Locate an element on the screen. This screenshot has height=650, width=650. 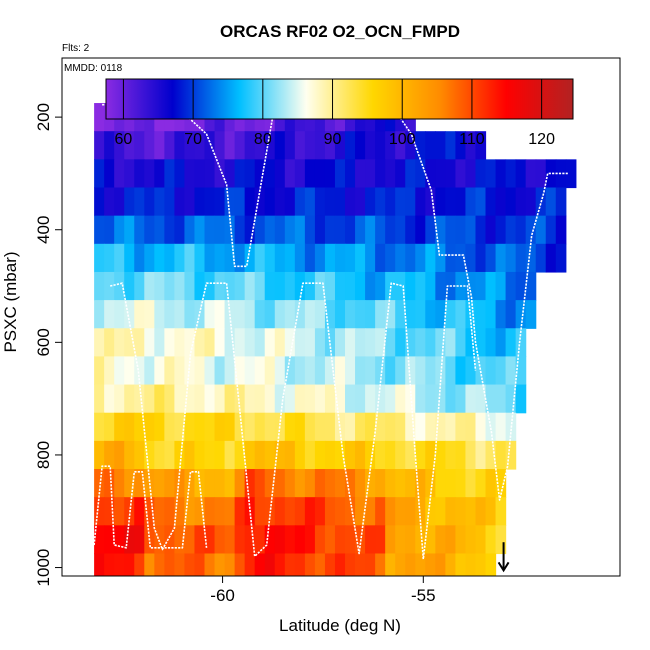
flights-note: Flts: 2 is located at coordinates (76, 48).